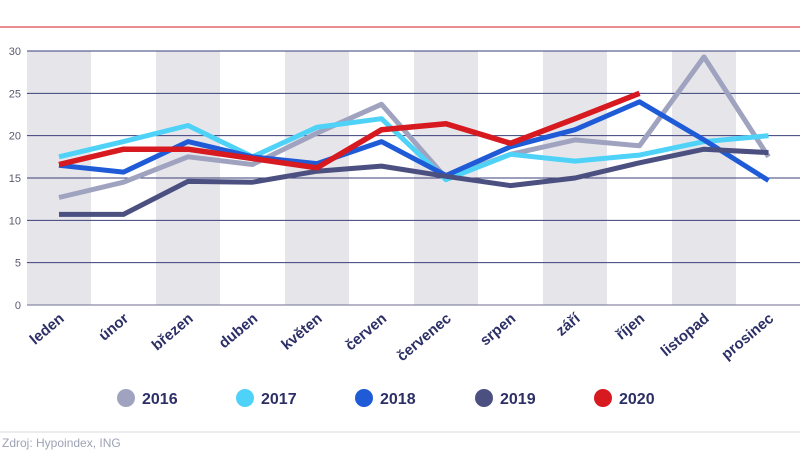  Describe the element at coordinates (18, 306) in the screenshot. I see `y-tick-label: 0` at that location.